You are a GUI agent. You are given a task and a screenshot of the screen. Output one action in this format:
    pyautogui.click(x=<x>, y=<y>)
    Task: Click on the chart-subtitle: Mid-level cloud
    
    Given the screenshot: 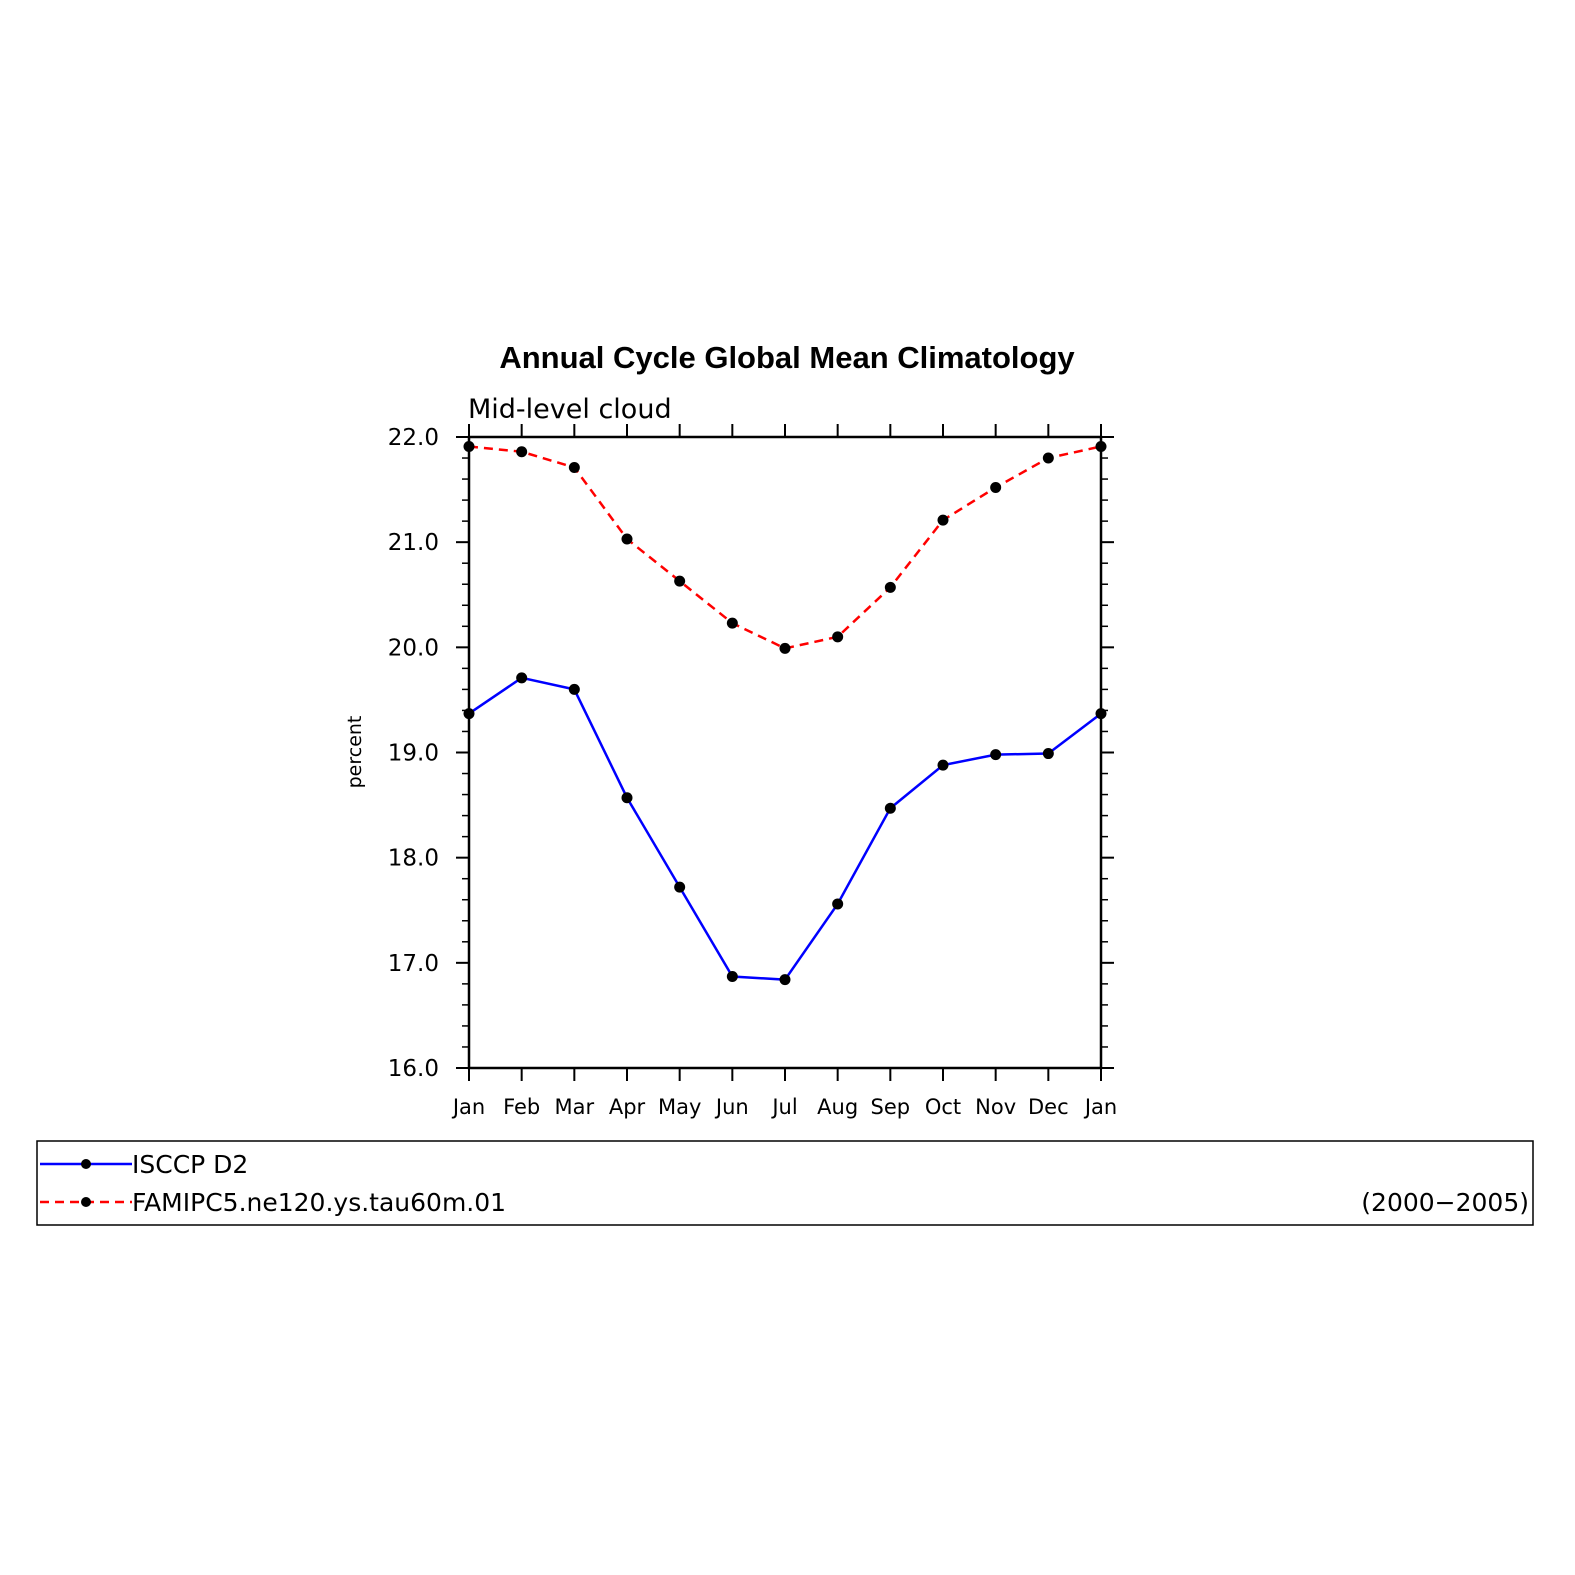 What is the action you would take?
    pyautogui.click(x=570, y=409)
    